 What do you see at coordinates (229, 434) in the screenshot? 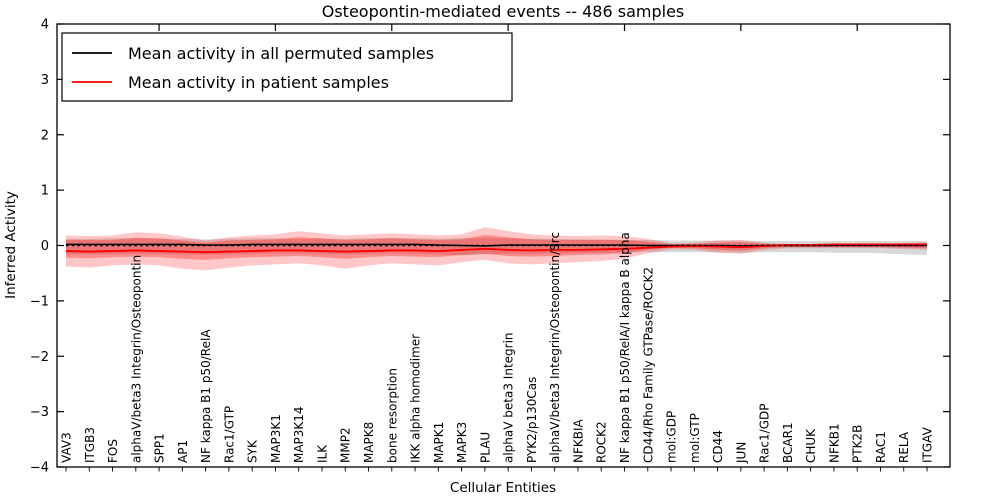
I see `x-tick-label: Rac1/GTP` at bounding box center [229, 434].